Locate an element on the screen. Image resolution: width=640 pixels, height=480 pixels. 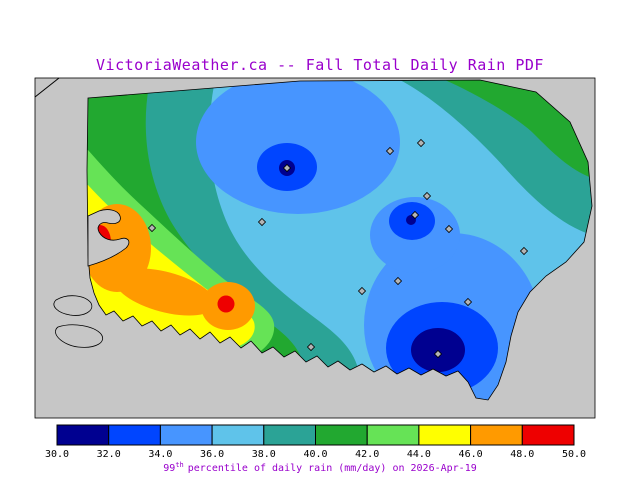
colorbar-tick-label: 32.0 is located at coordinates (109, 454).